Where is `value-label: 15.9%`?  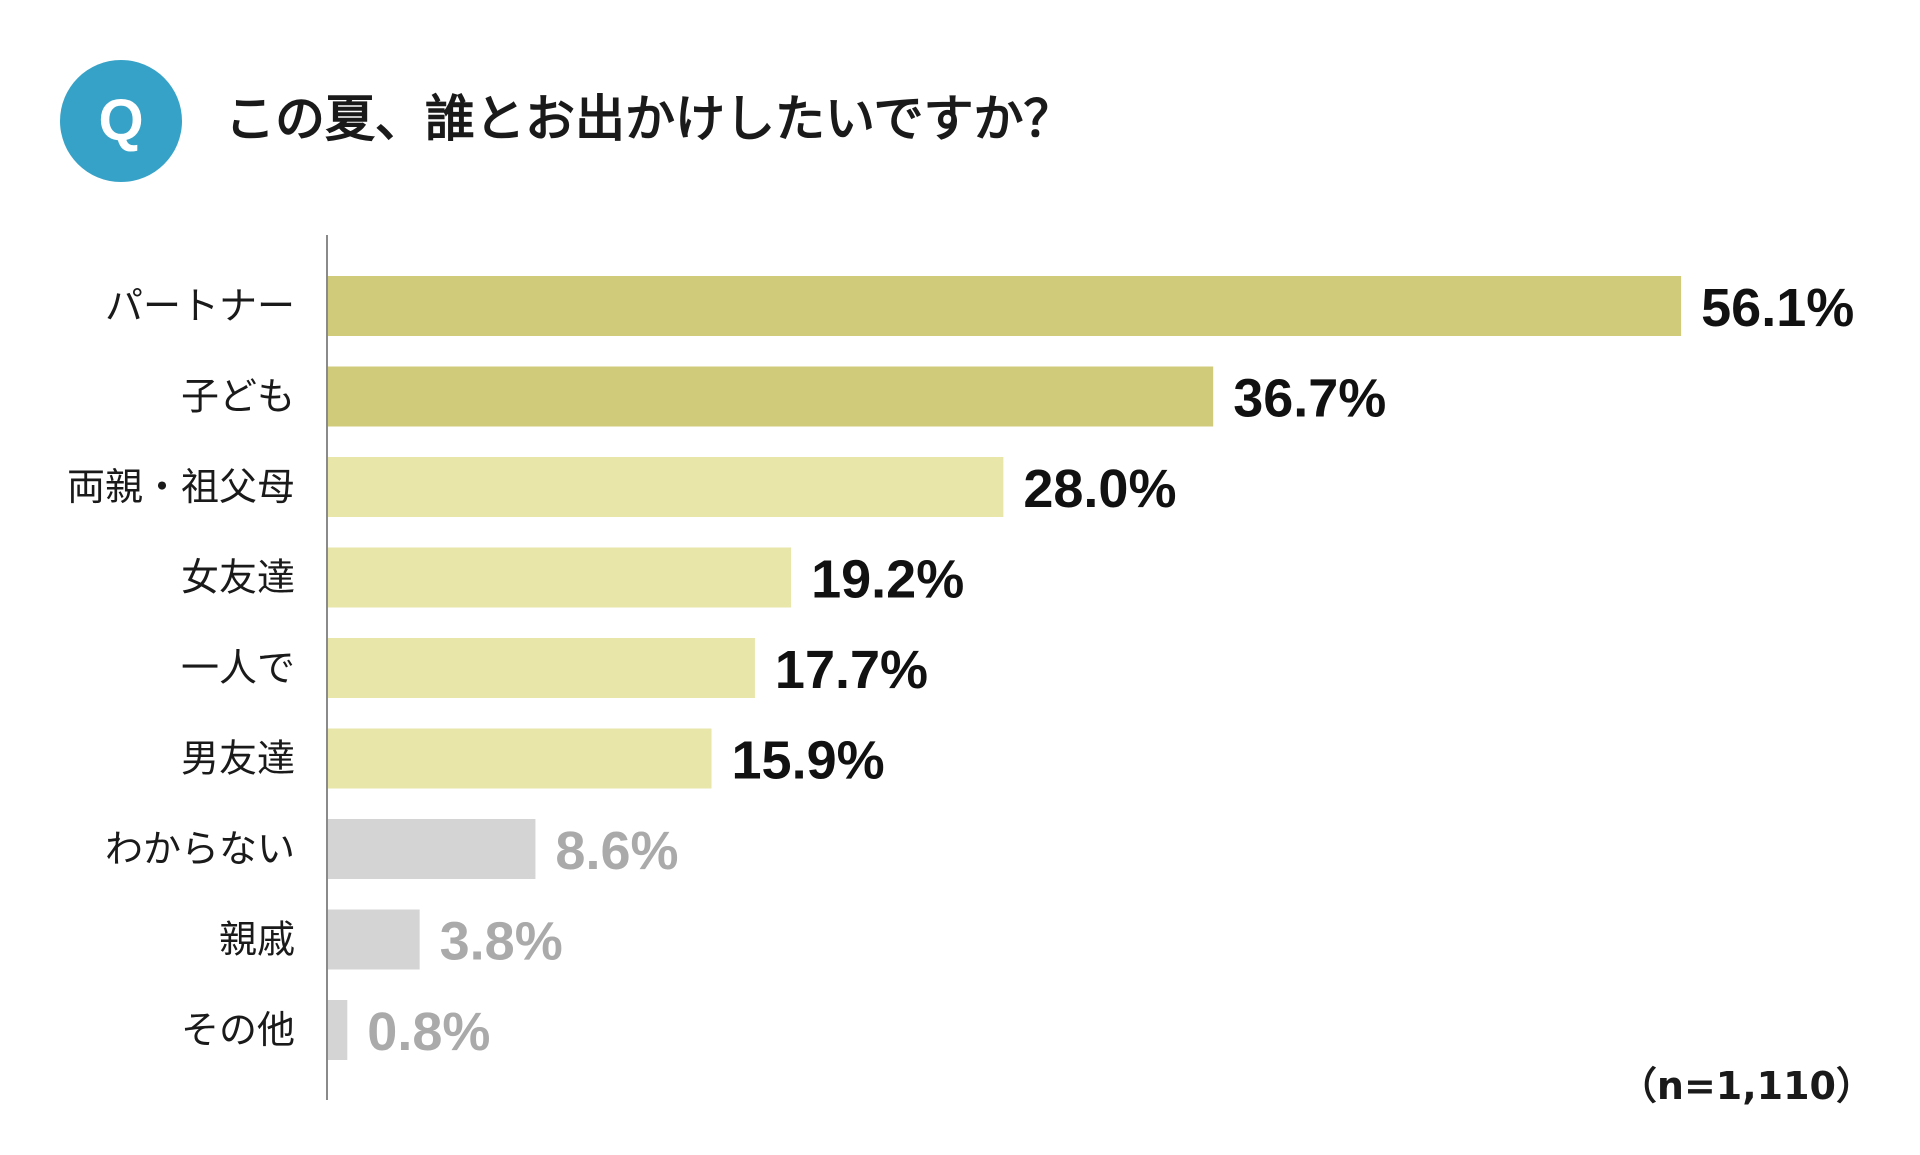 value-label: 15.9% is located at coordinates (808, 761).